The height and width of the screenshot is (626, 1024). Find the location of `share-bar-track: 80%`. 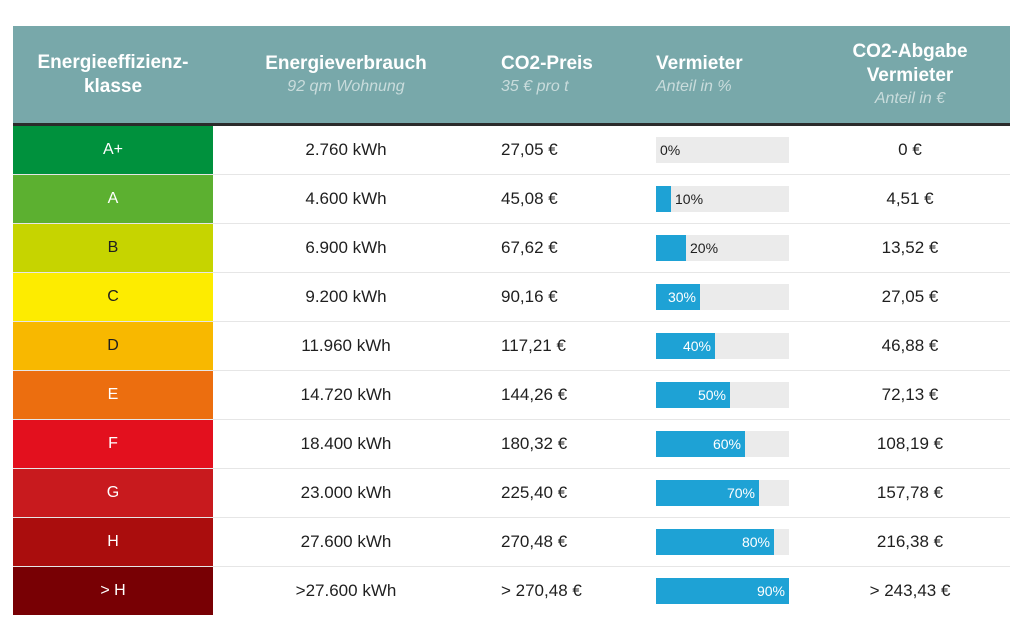

share-bar-track: 80% is located at coordinates (722, 542).